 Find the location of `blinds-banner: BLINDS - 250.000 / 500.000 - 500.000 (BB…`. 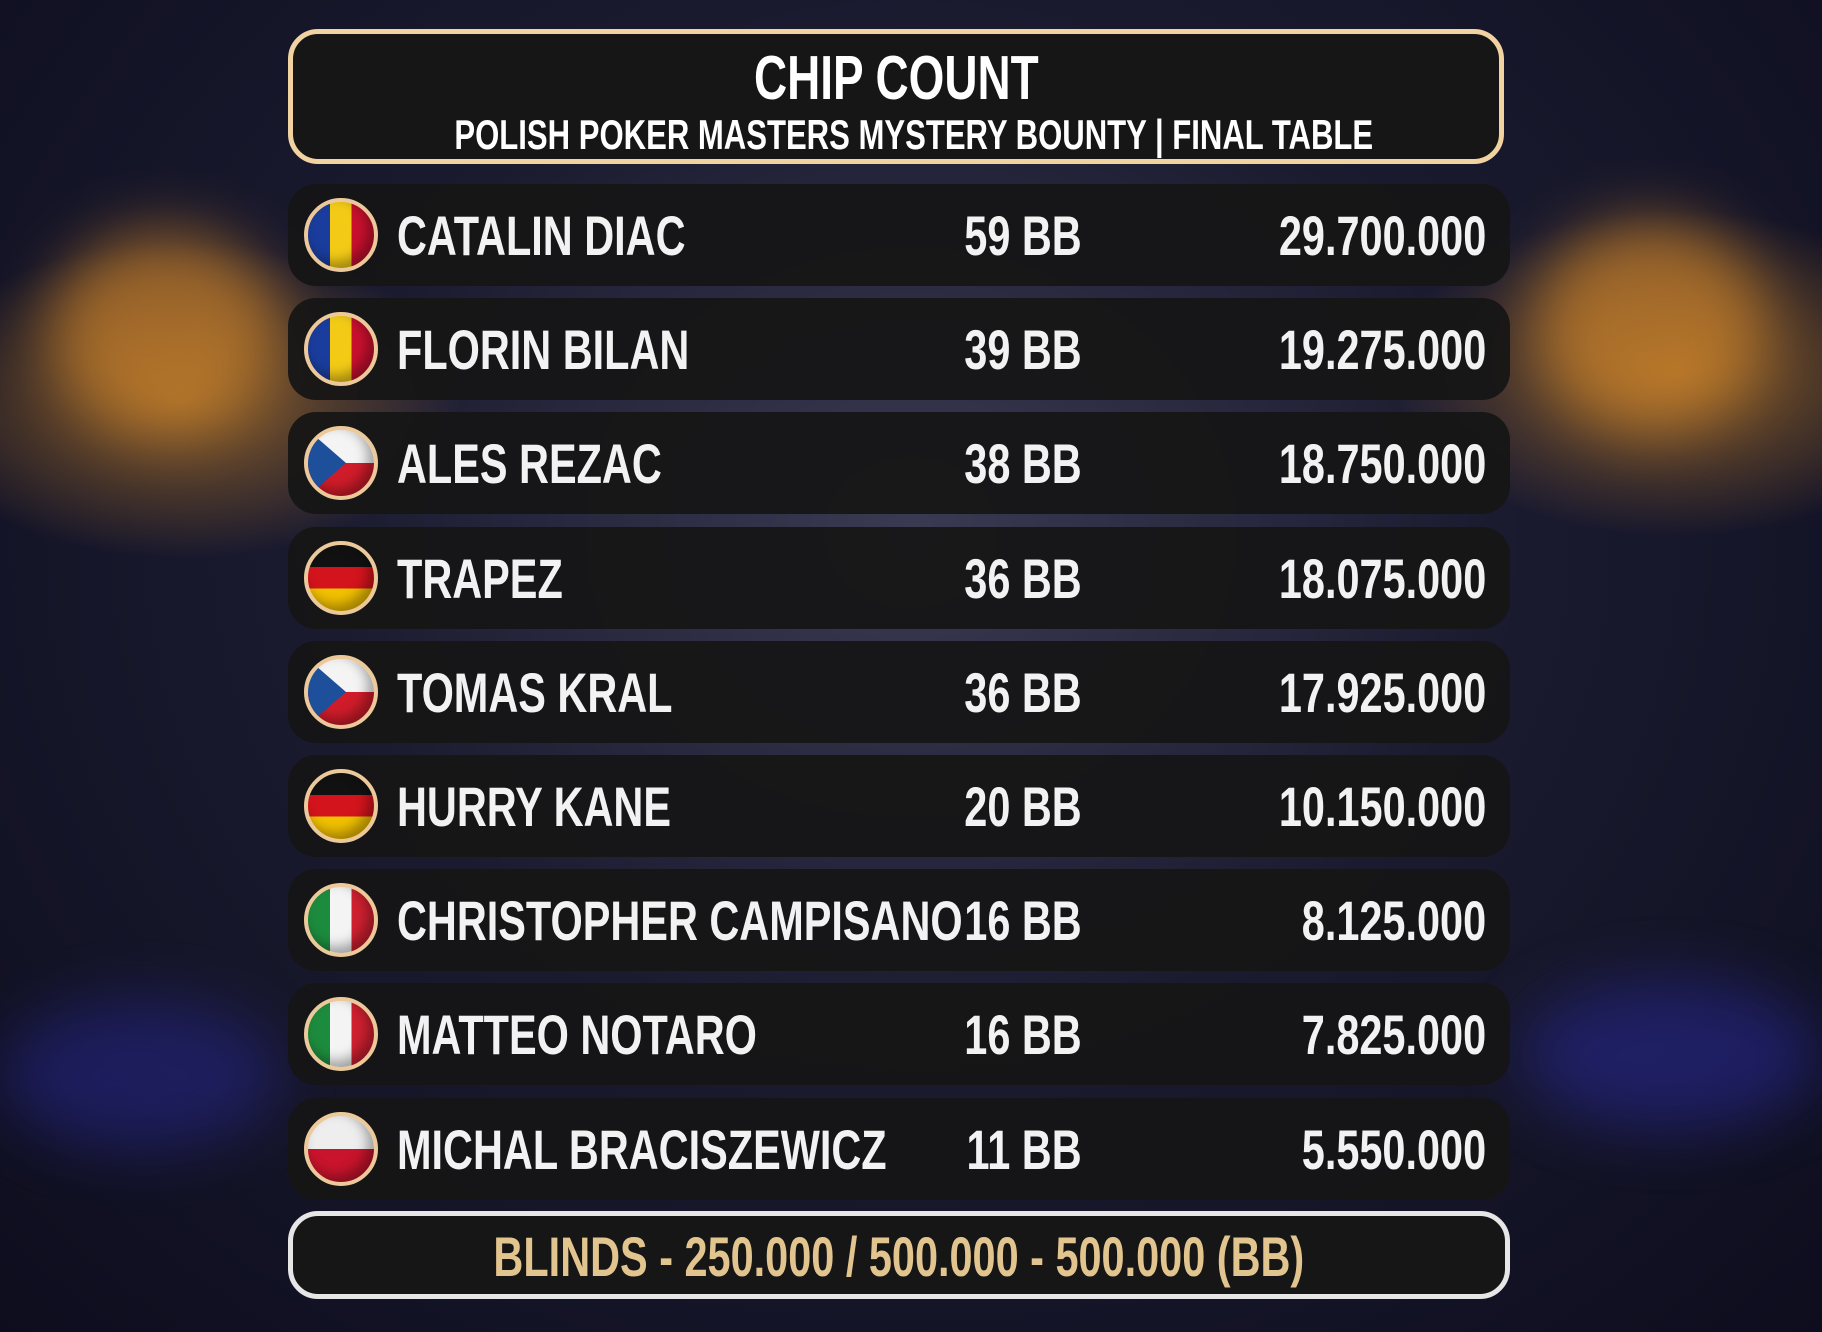

blinds-banner: BLINDS - 250.000 / 500.000 - 500.000 (BB… is located at coordinates (899, 1255).